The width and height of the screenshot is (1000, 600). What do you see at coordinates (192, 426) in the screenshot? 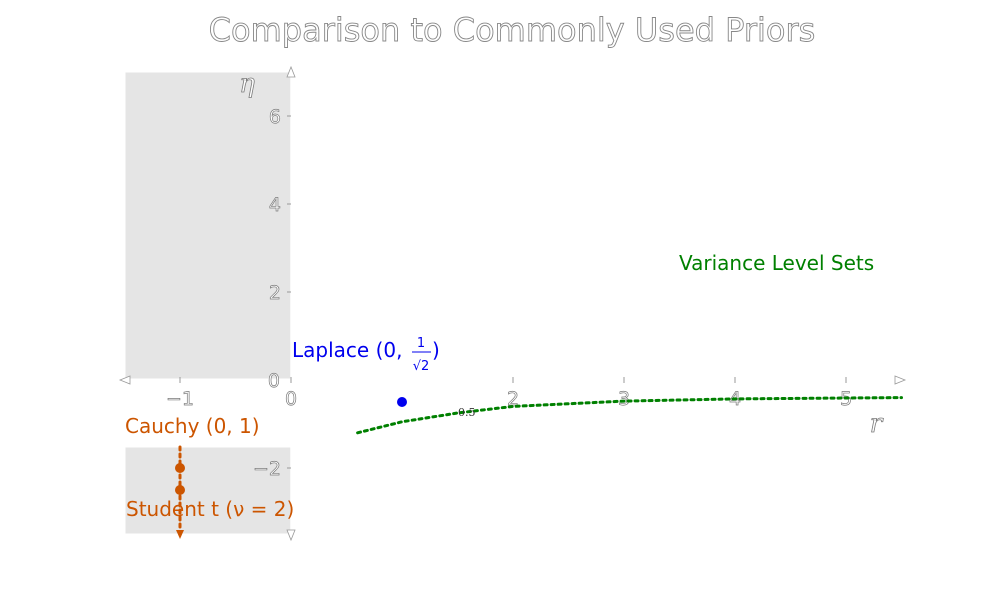
I see `cauchy-annotation: Cauchy (0, 1)` at bounding box center [192, 426].